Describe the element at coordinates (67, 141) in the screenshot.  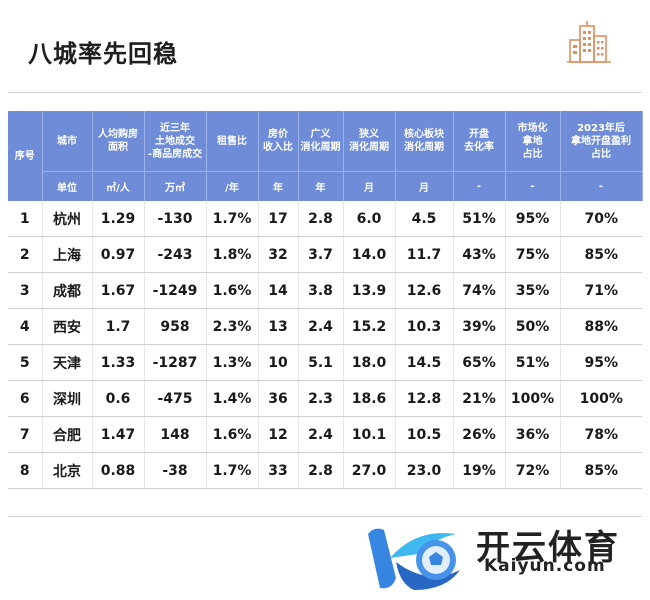
I see `header-city: 城市` at that location.